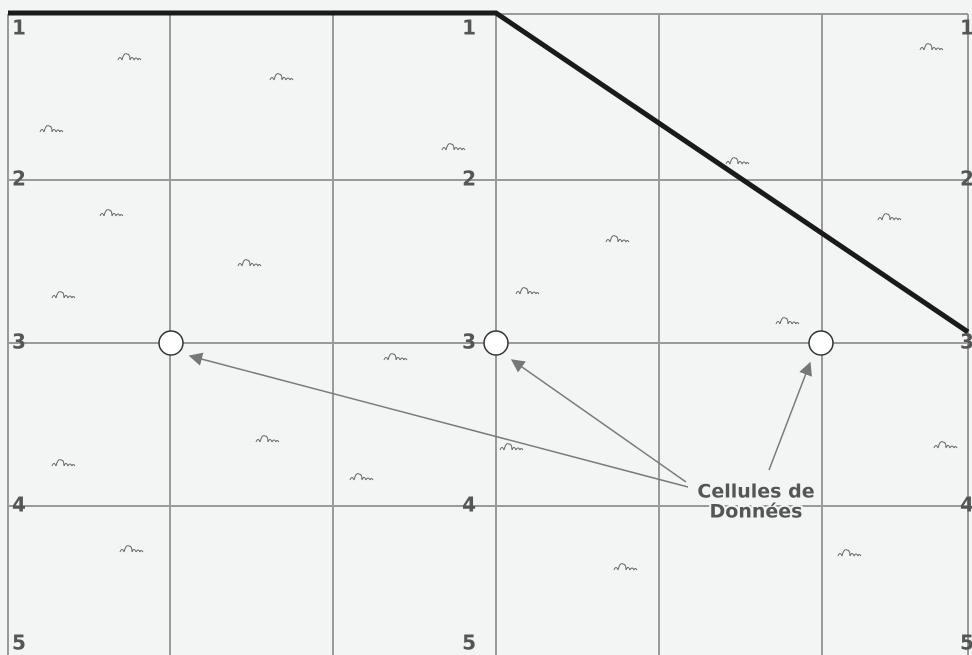 This screenshot has height=655, width=972. What do you see at coordinates (755, 492) in the screenshot?
I see `annotation-text: Cellules de` at bounding box center [755, 492].